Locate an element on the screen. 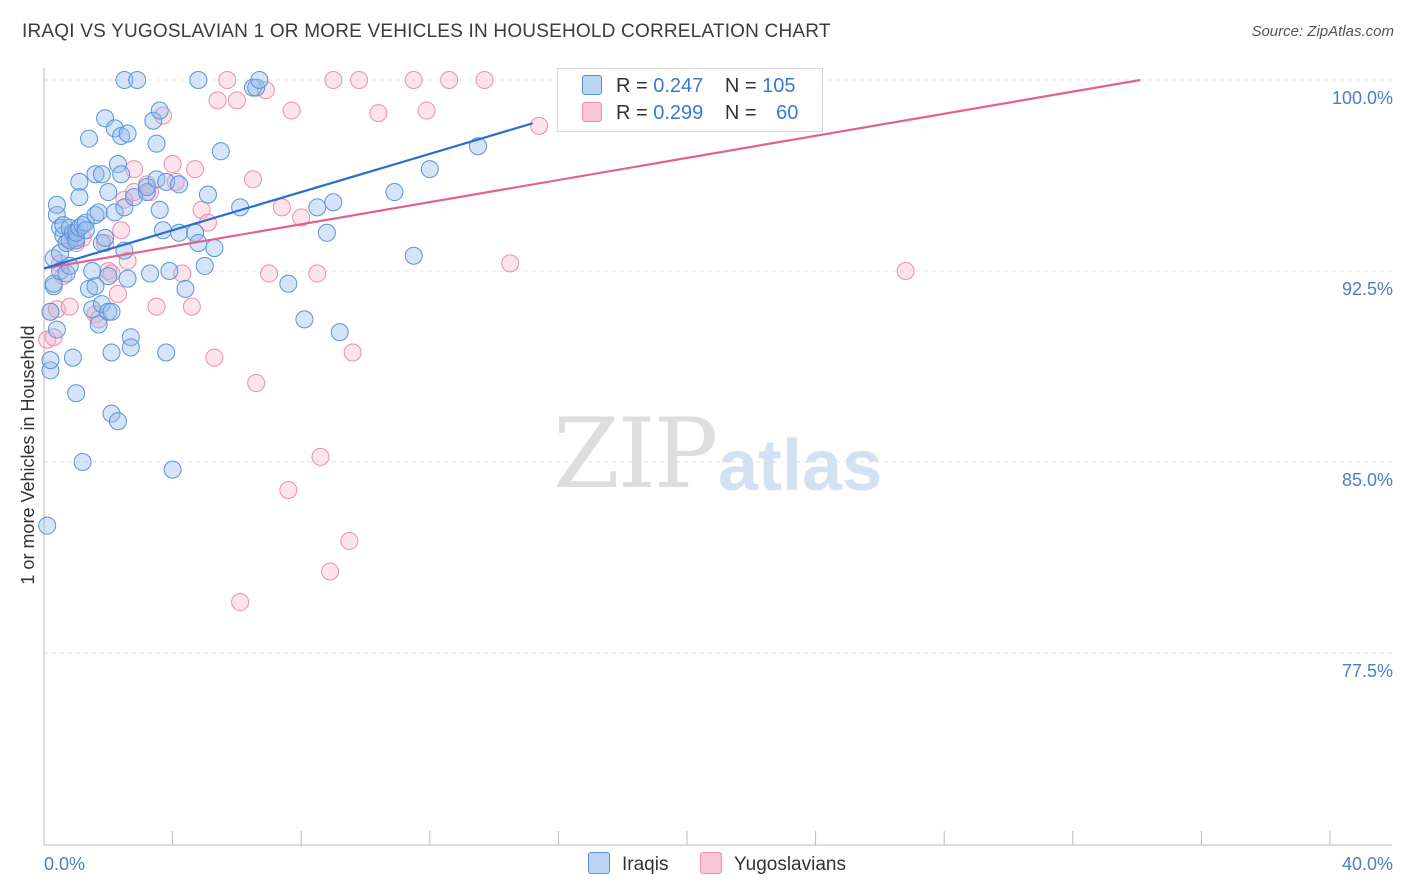 This screenshot has width=1406, height=892. correlation-legend: R = 0.247 N = 105 R = 0.299 N = 60 is located at coordinates (690, 100).